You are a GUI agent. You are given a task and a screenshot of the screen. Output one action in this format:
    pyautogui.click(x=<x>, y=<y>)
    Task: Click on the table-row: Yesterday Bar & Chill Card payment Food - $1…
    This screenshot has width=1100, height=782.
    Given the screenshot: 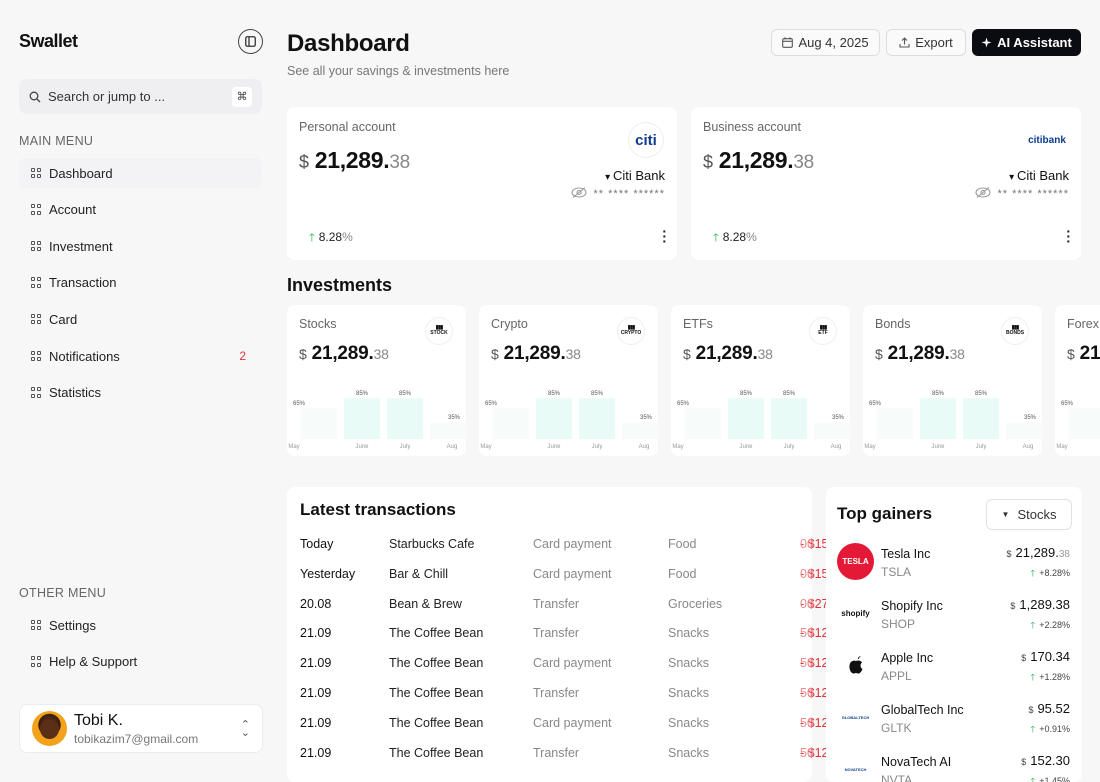 What is the action you would take?
    pyautogui.click(x=566, y=576)
    